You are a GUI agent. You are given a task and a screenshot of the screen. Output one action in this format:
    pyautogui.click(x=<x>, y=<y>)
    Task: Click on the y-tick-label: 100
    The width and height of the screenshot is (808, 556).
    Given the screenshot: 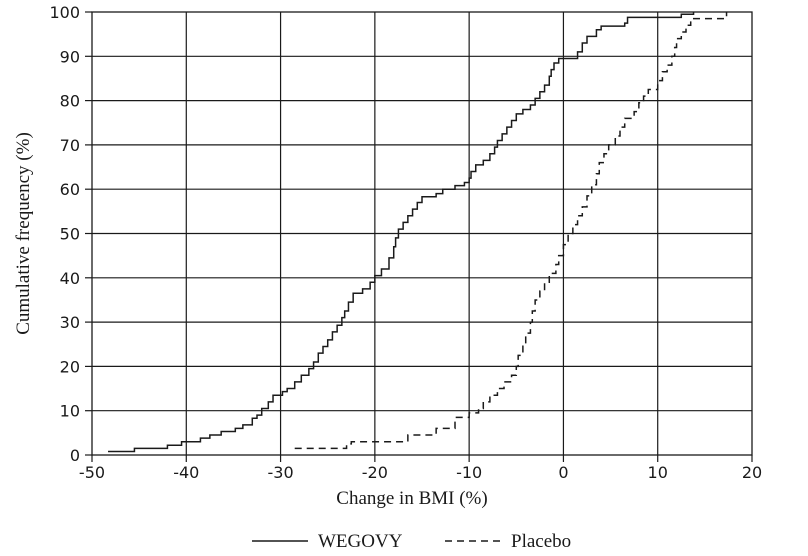 What is the action you would take?
    pyautogui.click(x=64, y=12)
    